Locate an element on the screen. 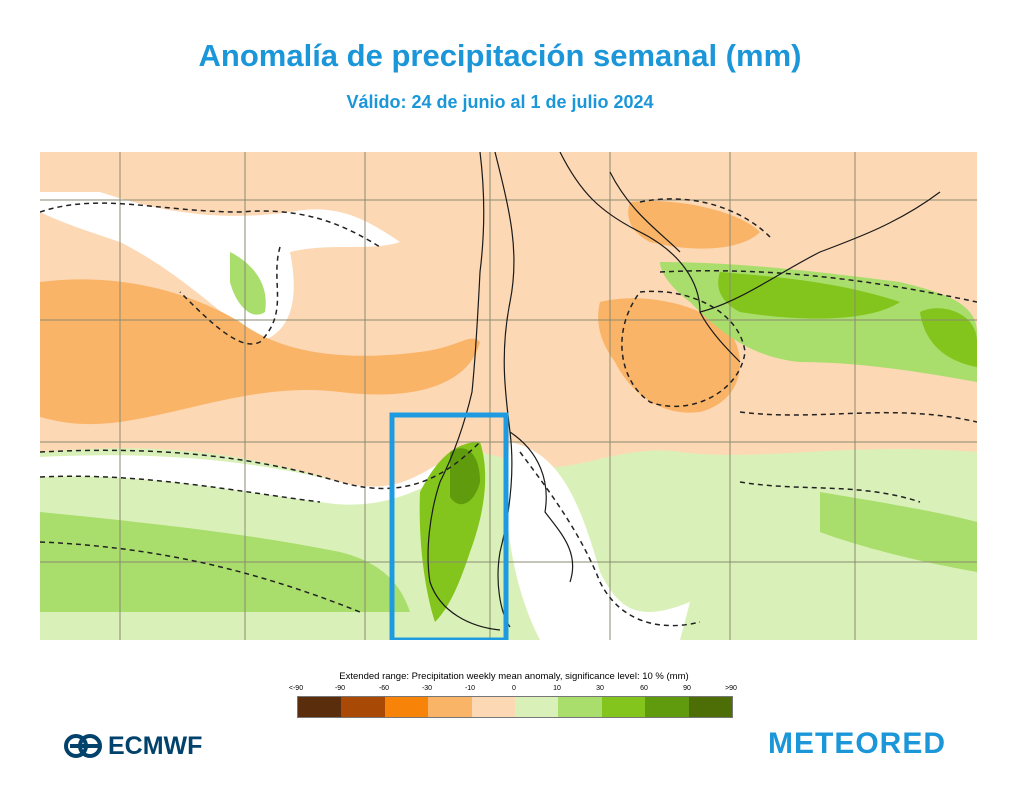  ecmwf-logo: ECMWF is located at coordinates (133, 746).